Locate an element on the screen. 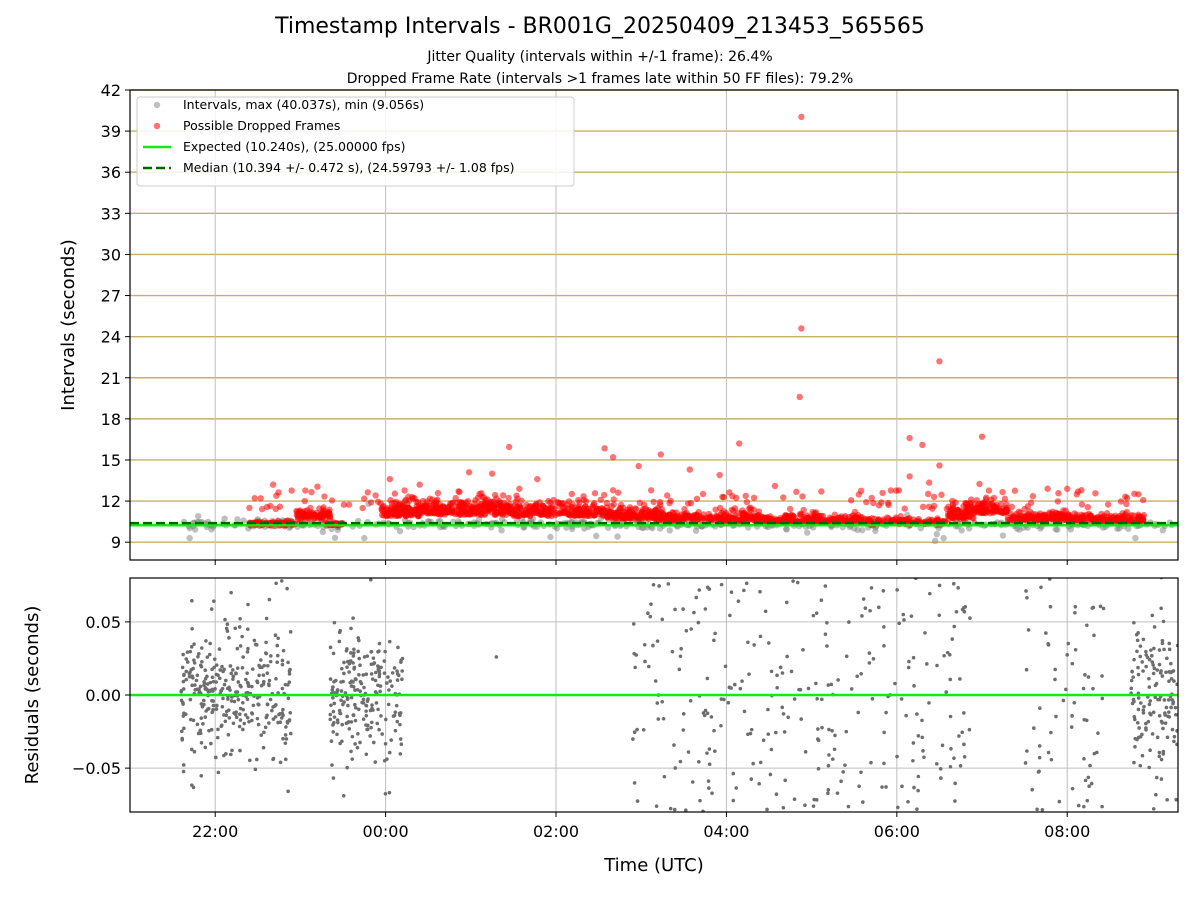 This screenshot has width=1200, height=900. x-tick-label: 00:00 is located at coordinates (386, 831).